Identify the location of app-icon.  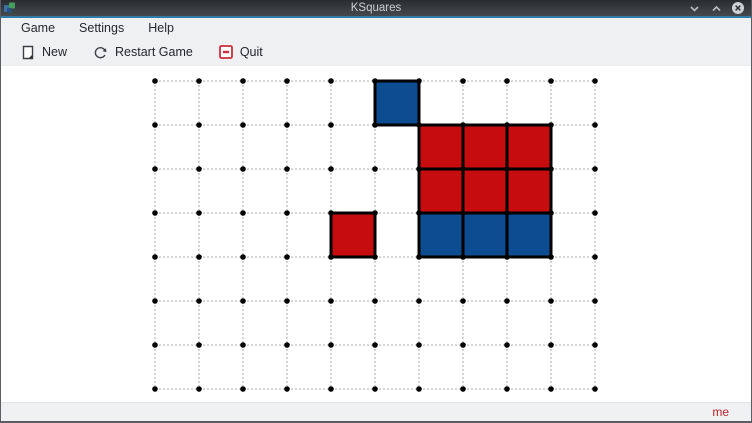
(9, 7).